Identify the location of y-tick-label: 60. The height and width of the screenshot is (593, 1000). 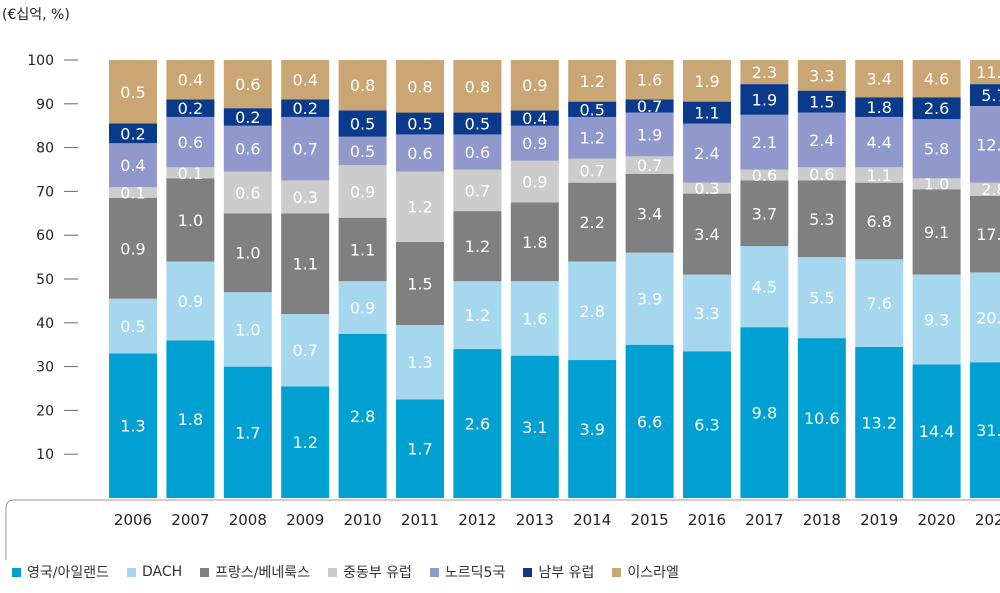
(45, 236).